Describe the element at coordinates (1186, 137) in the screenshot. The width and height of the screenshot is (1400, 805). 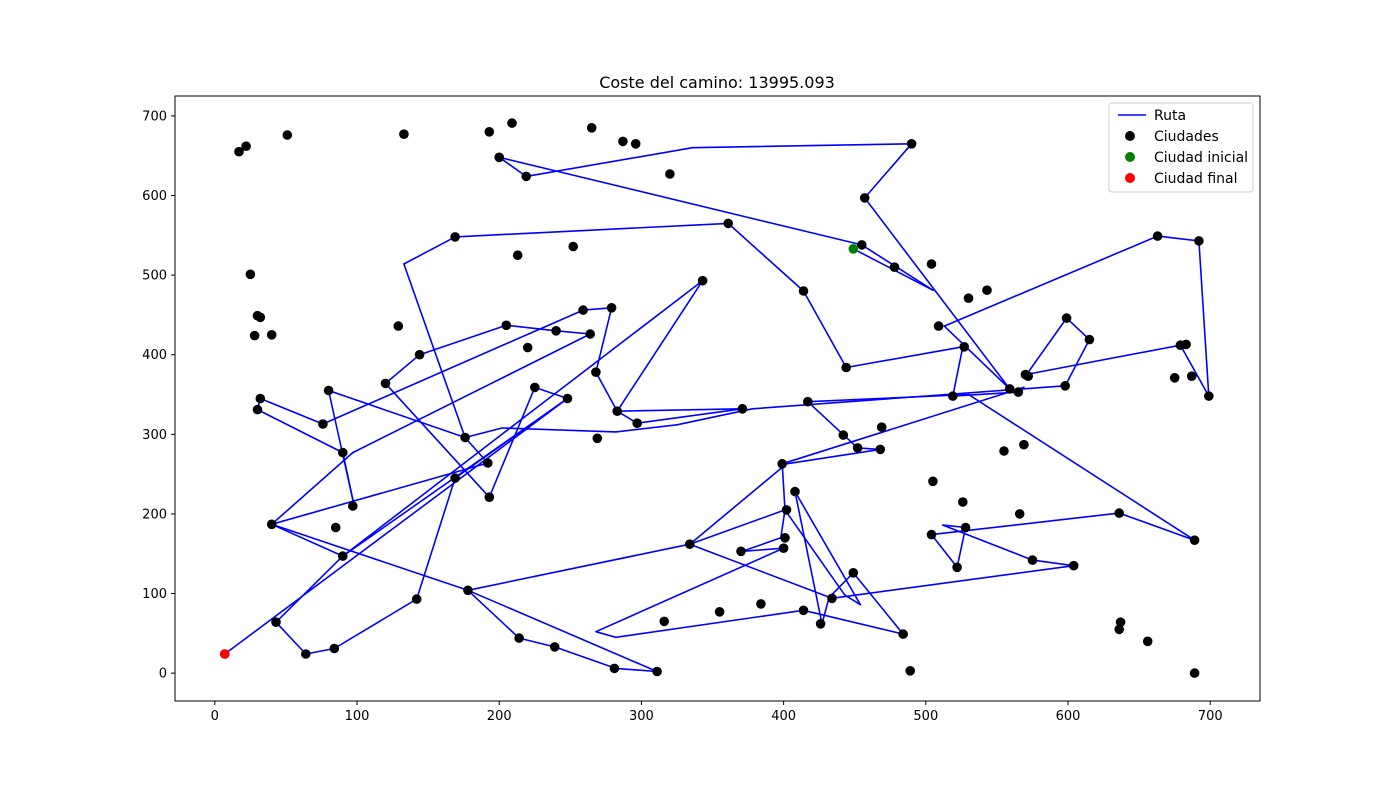
I see `legend-label-cities: Ciudades` at that location.